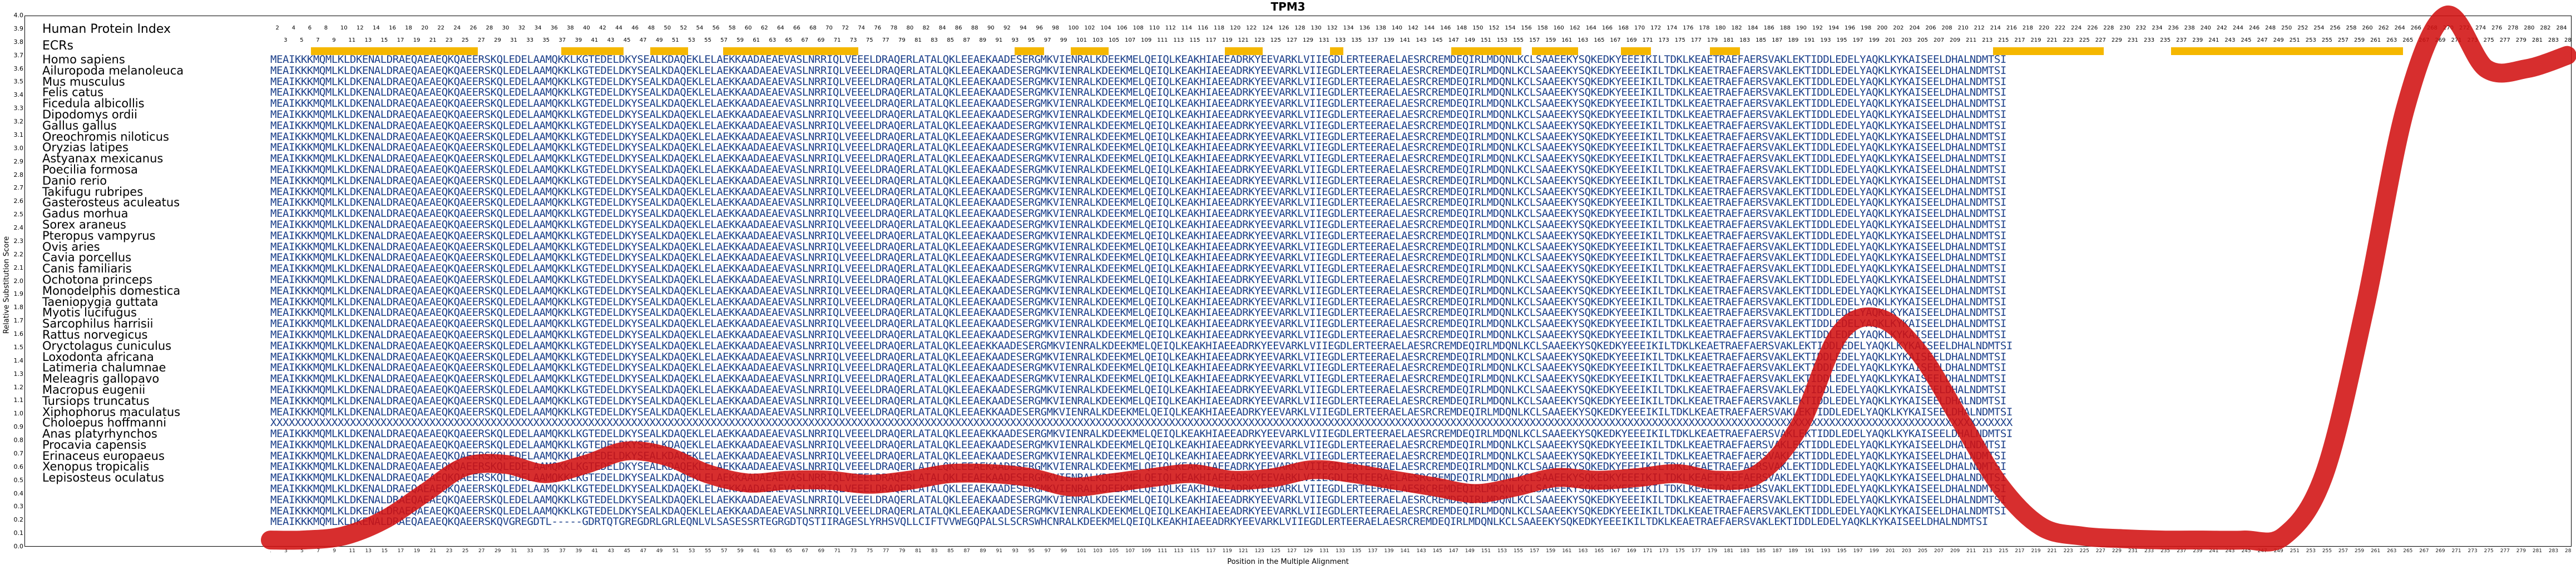  Describe the element at coordinates (2230, 551) in the screenshot. I see `bottom-index-number: 243` at that location.